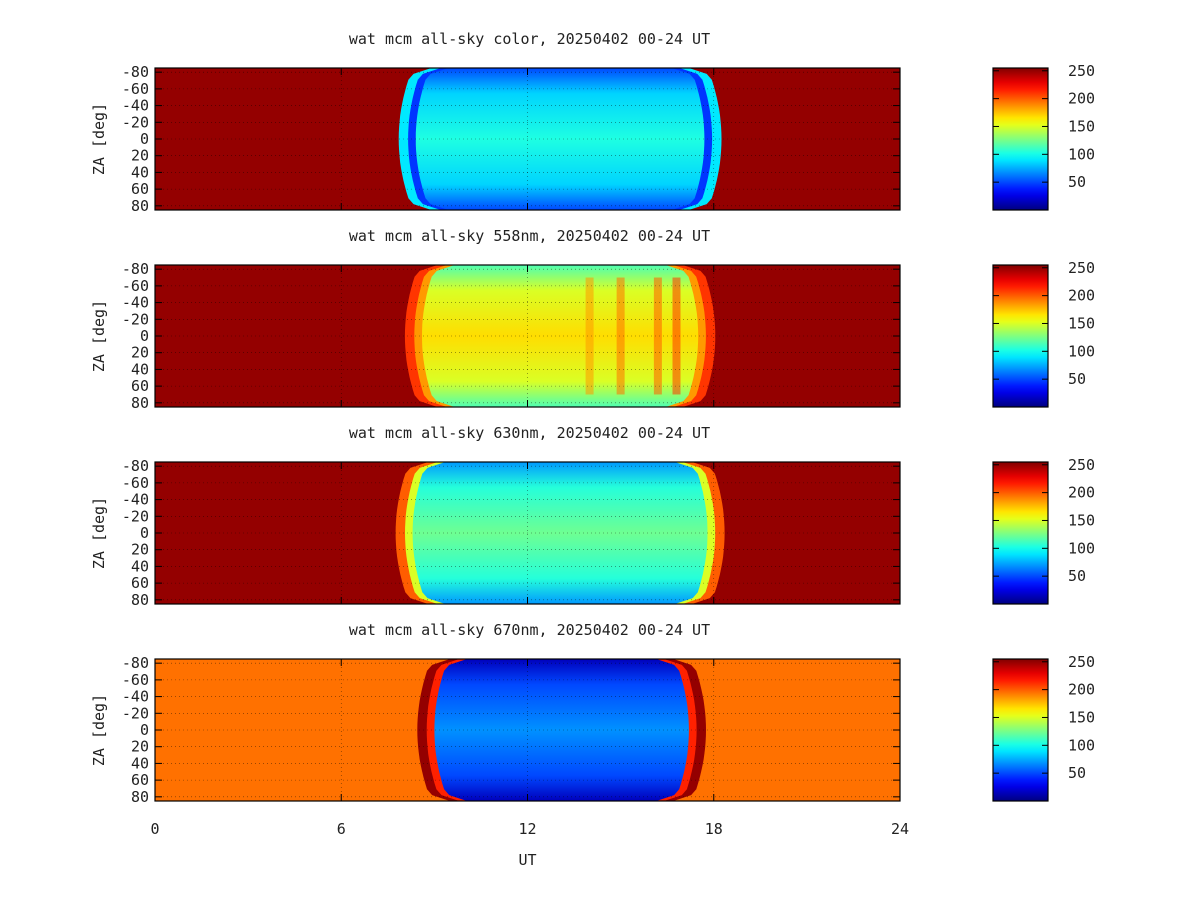 The width and height of the screenshot is (1200, 900). Describe the element at coordinates (527, 860) in the screenshot. I see `x-axis-label: UT` at that location.